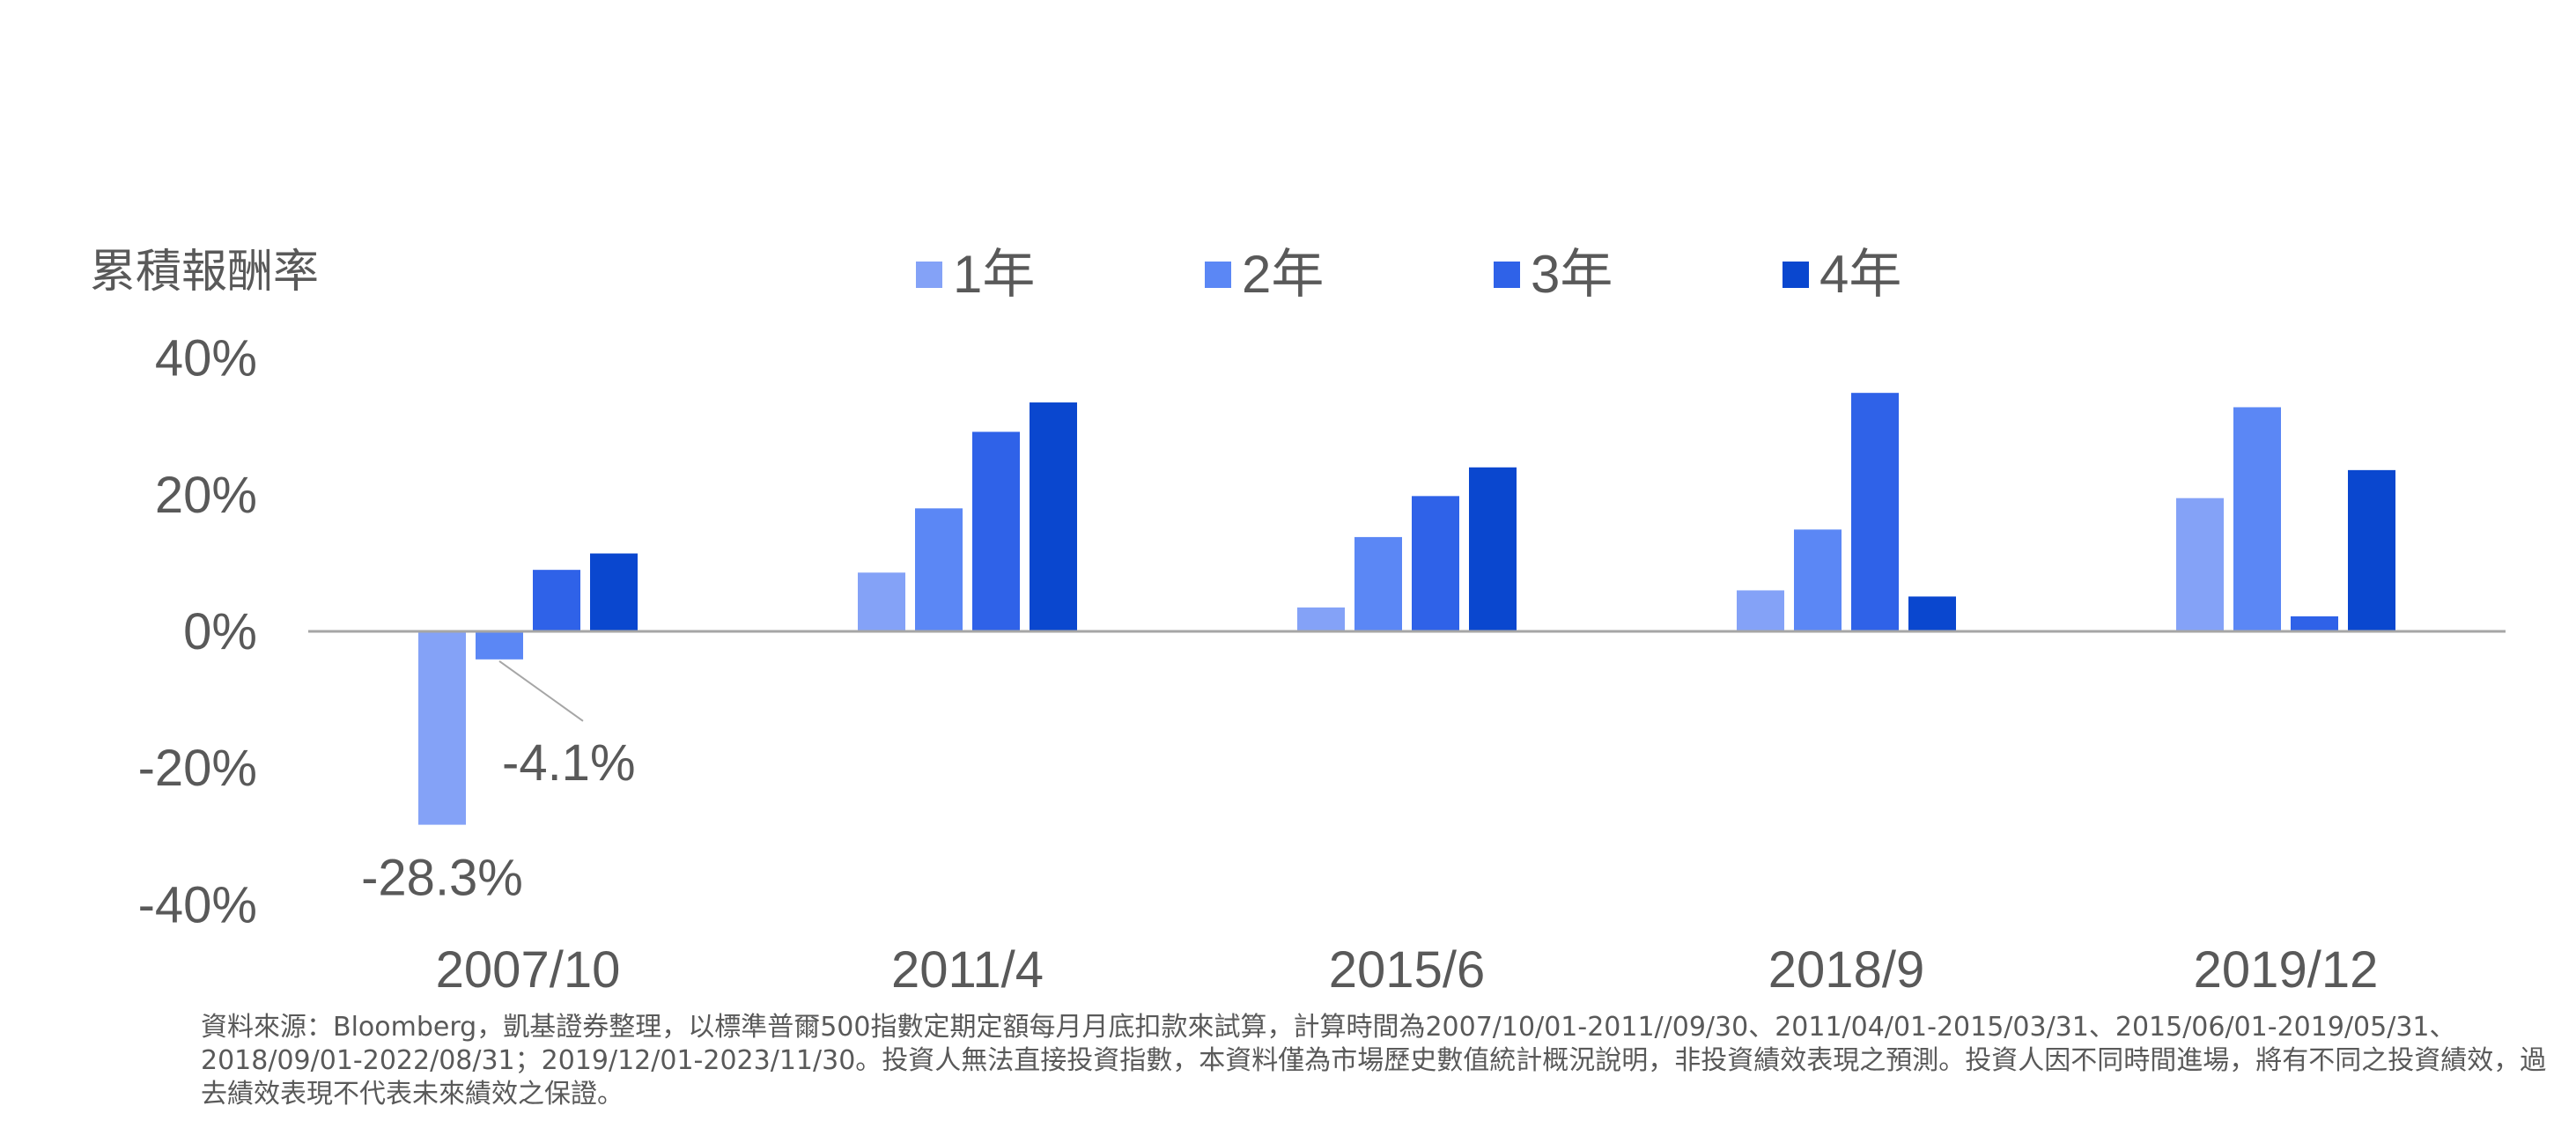 The height and width of the screenshot is (1128, 2576). Describe the element at coordinates (1060, 274) in the screenshot. I see `legend-item-1: 1年` at that location.